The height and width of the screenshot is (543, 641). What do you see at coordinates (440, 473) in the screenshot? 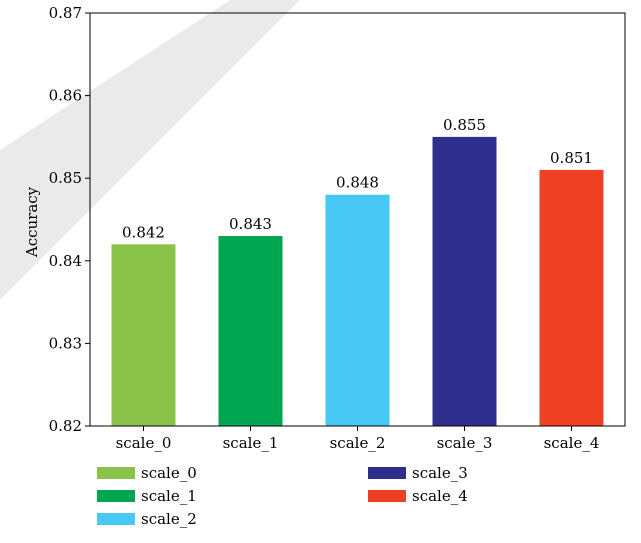
I see `legend-label: scale_3` at bounding box center [440, 473].